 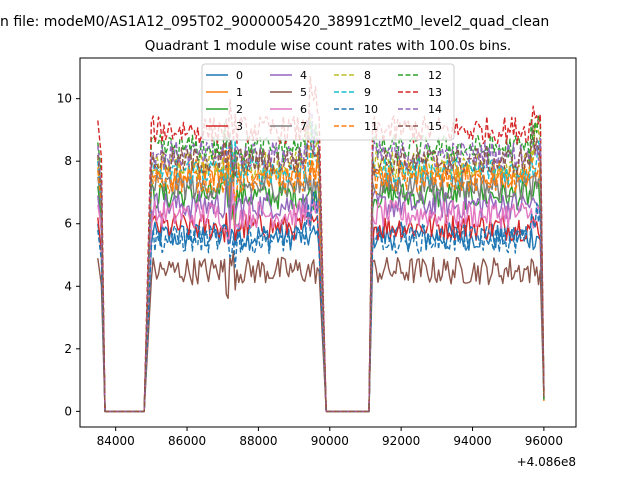 What do you see at coordinates (187, 441) in the screenshot?
I see `x-tick-label: 86000` at bounding box center [187, 441].